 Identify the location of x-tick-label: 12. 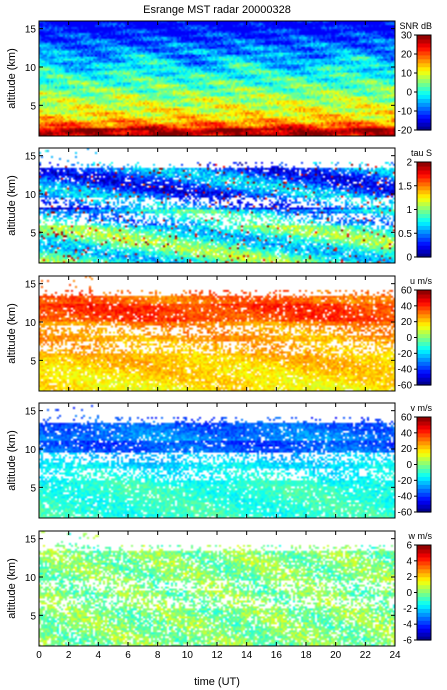
(217, 655).